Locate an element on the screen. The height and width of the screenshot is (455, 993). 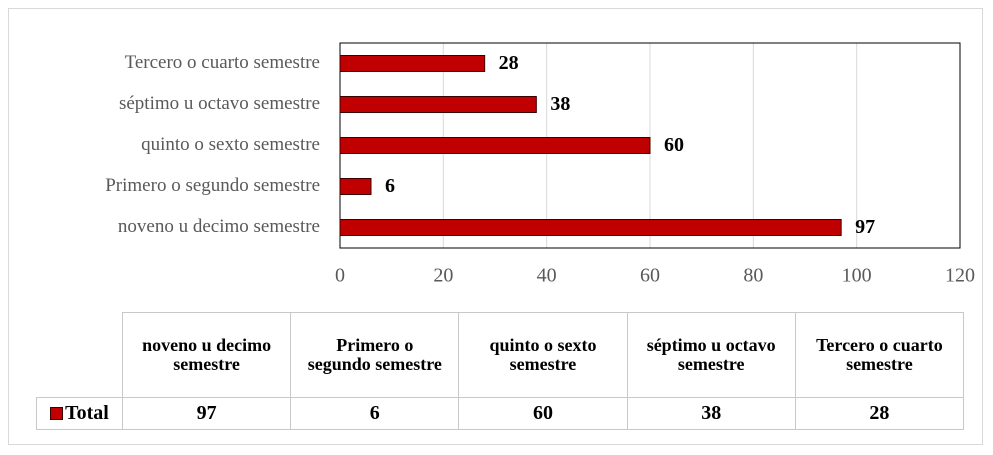
y-tick-label: Primero o segundo semestre is located at coordinates (212, 185).